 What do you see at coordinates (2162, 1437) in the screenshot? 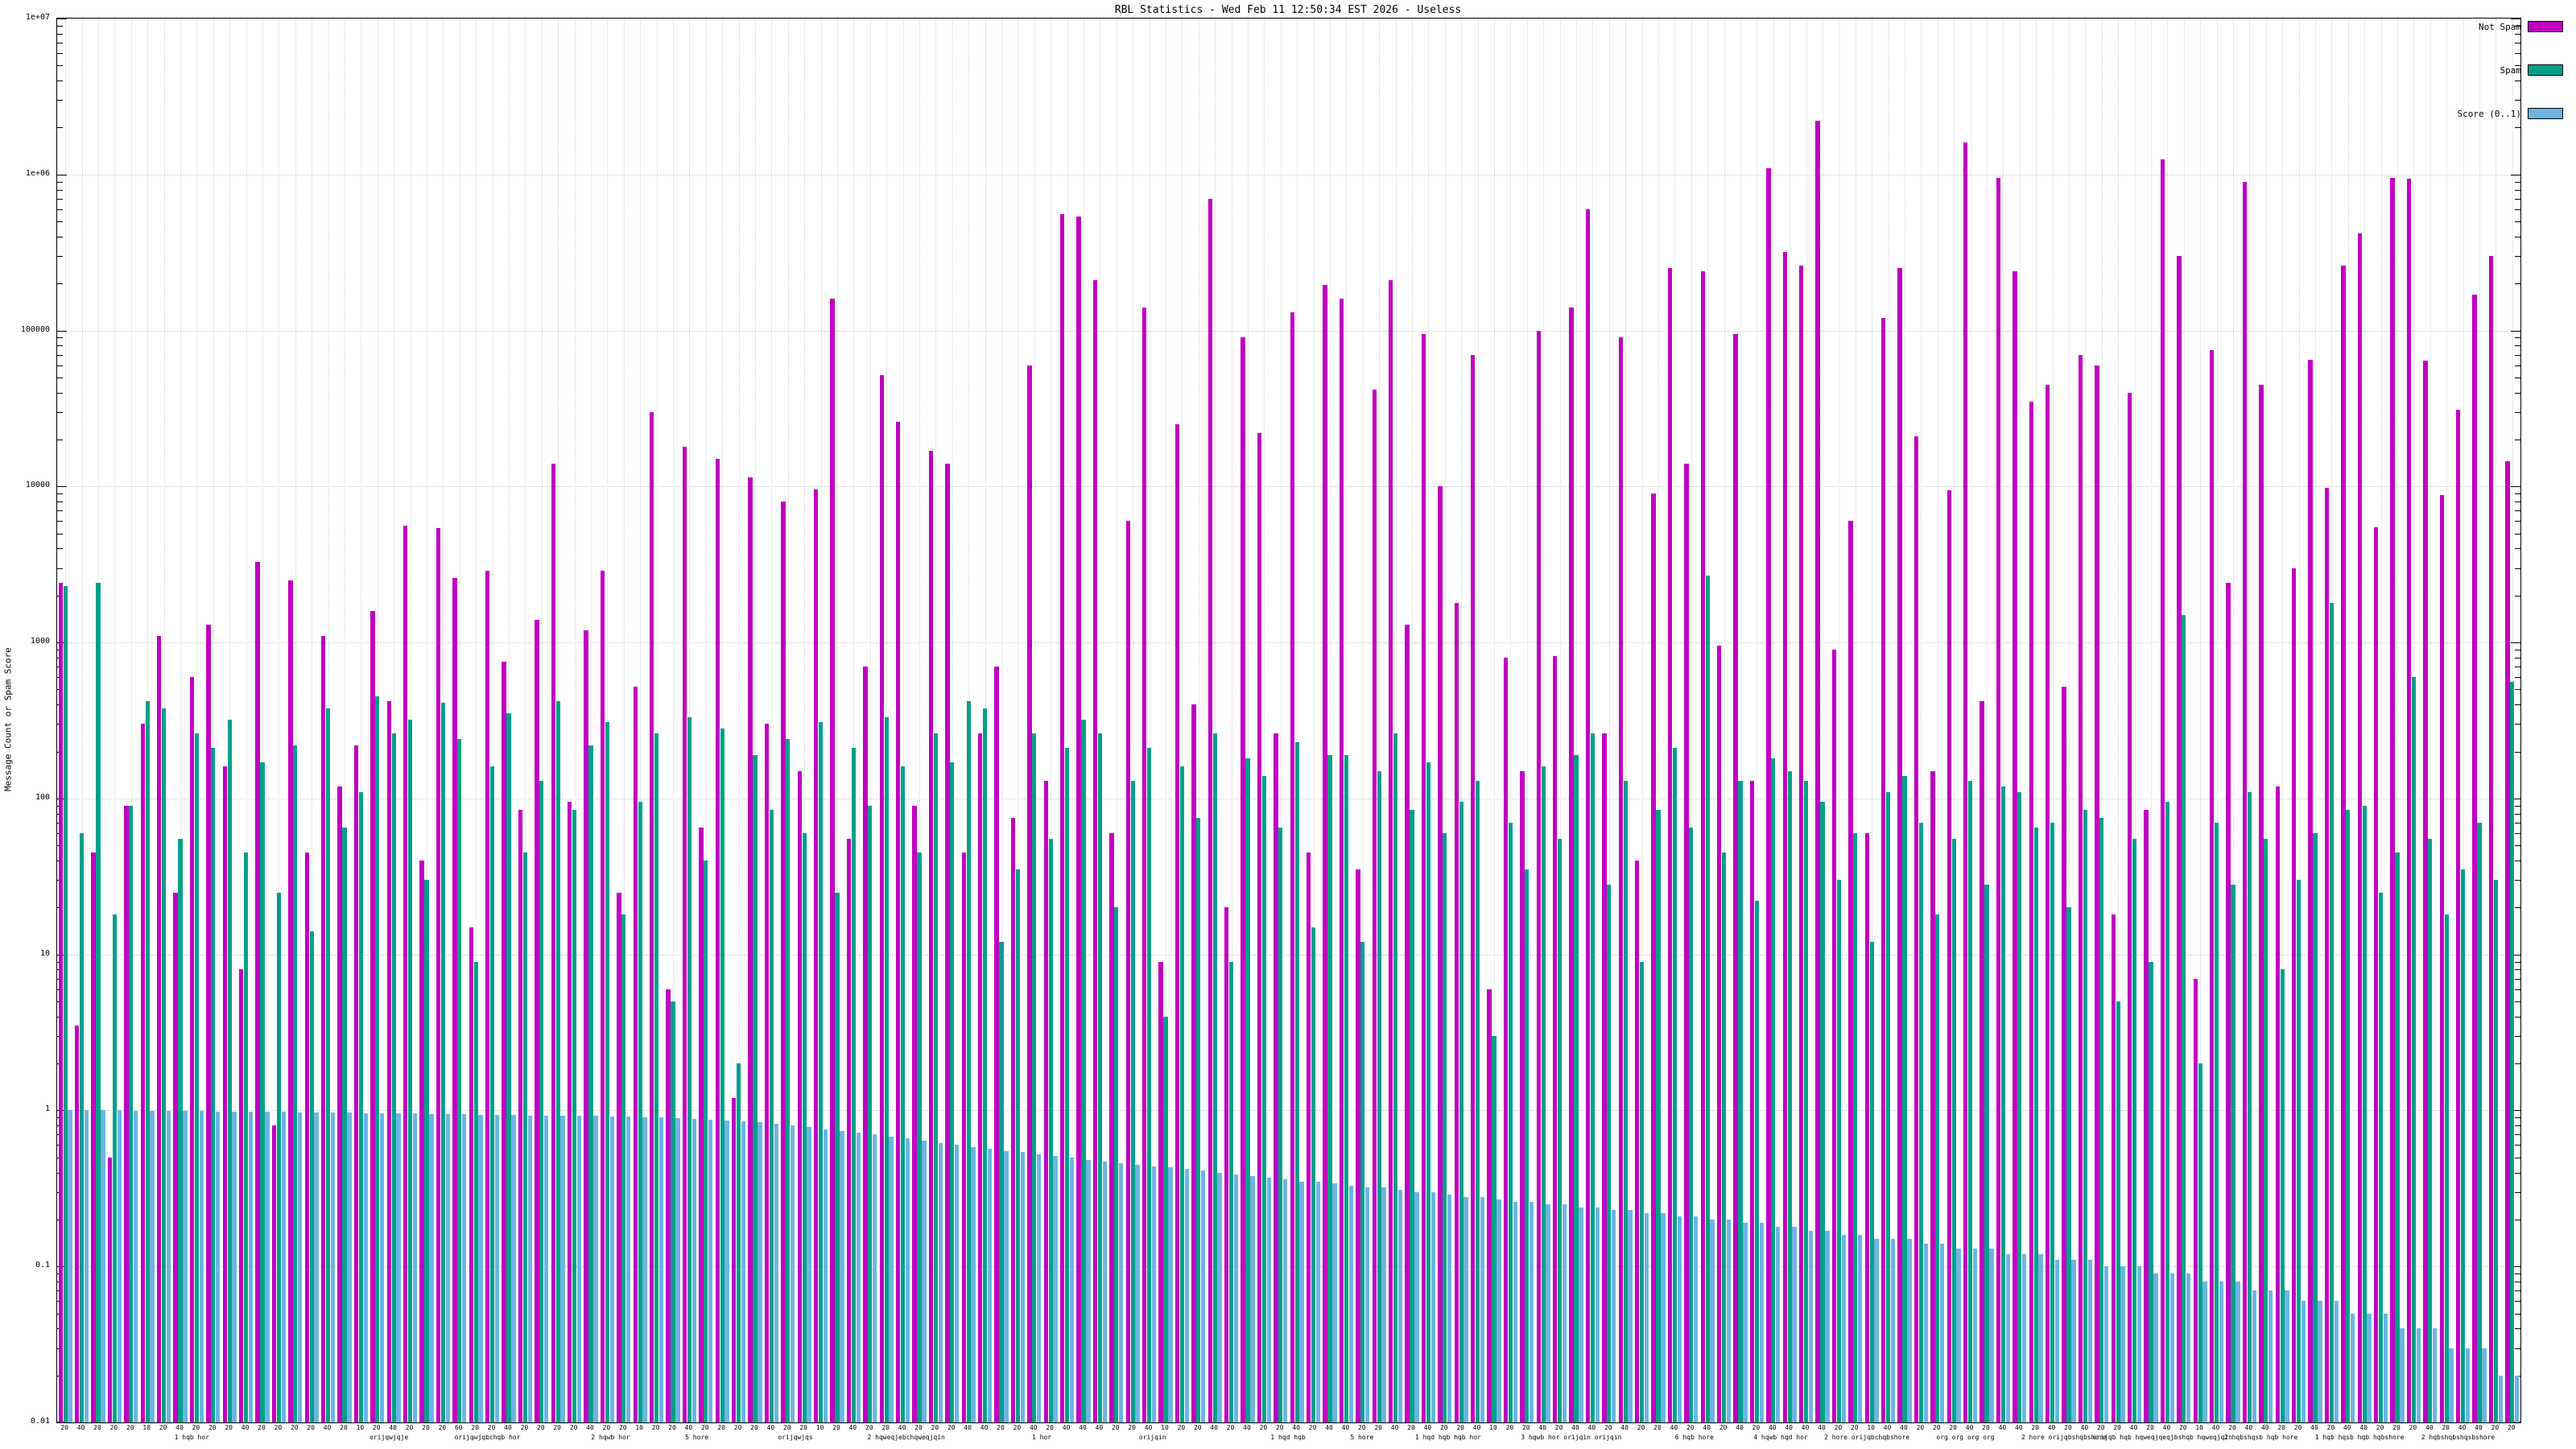
I see `x-group-label: orijqb hqb hqweqjqeqjbshqb hqweqjqin` at bounding box center [2162, 1437].